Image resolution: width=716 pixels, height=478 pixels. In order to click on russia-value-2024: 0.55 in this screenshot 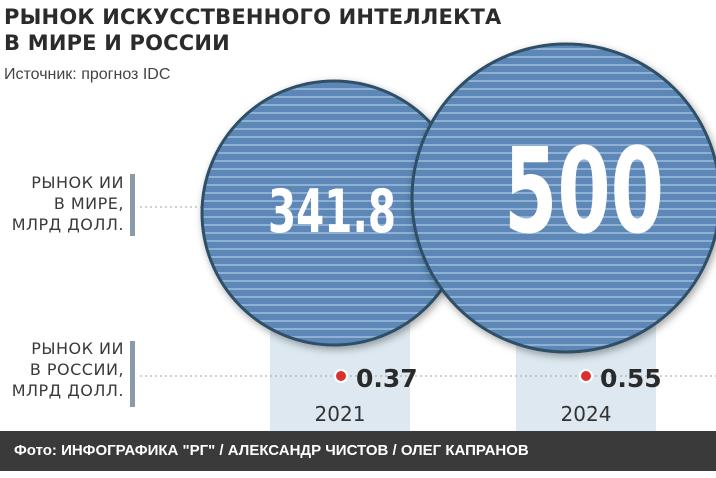, I will do `click(631, 378)`.